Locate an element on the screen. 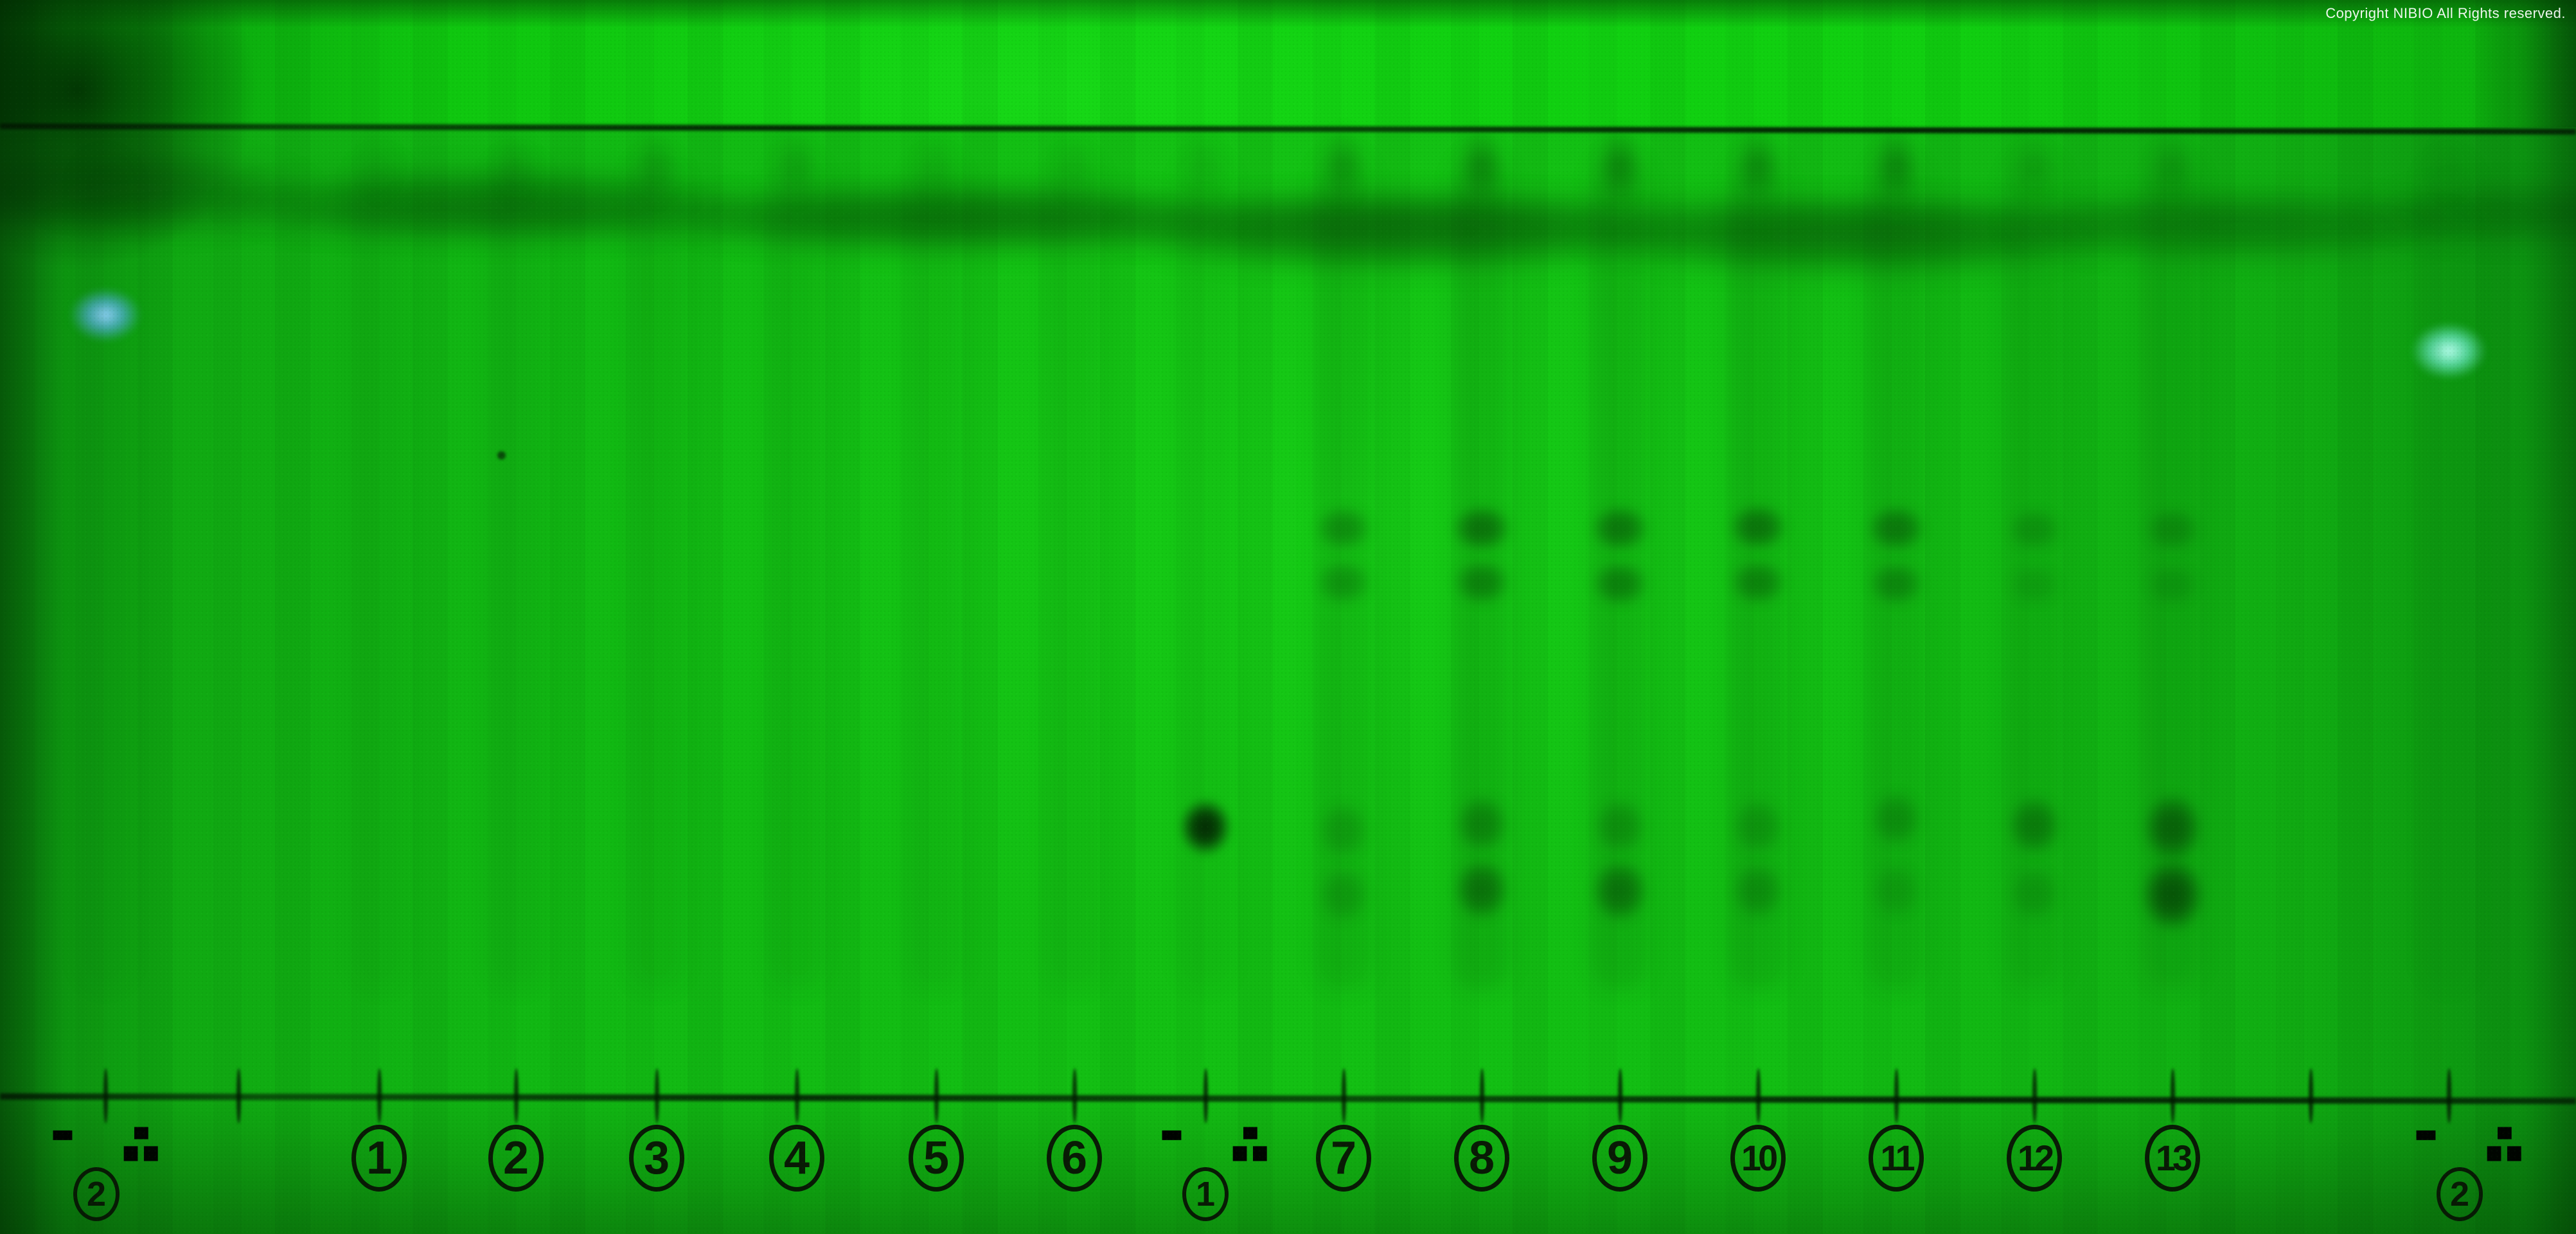 The width and height of the screenshot is (2576, 1234). circled-number: 8 is located at coordinates (1482, 1158).